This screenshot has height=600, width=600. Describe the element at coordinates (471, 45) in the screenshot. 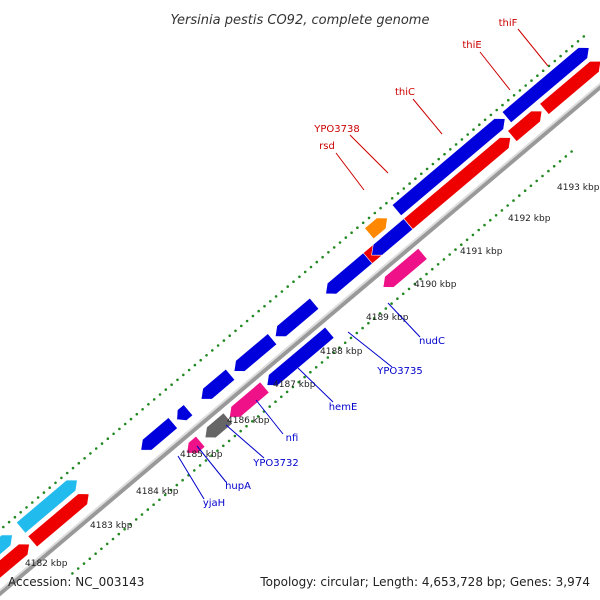

I see `gene-label-thiE: thiE` at that location.